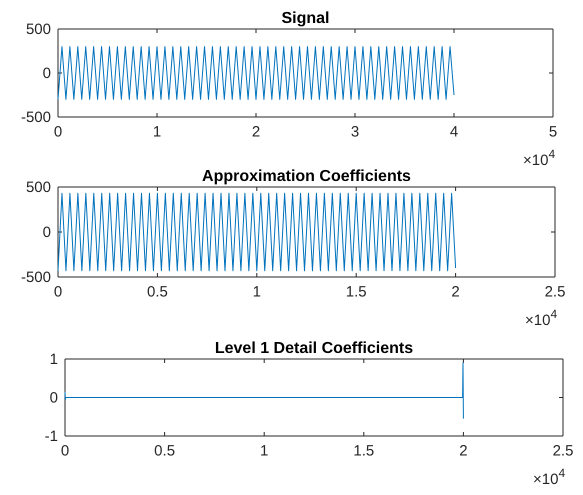 The width and height of the screenshot is (583, 495). Describe the element at coordinates (314, 348) in the screenshot. I see `chart-title: Level 1 Detail Coefficients` at that location.